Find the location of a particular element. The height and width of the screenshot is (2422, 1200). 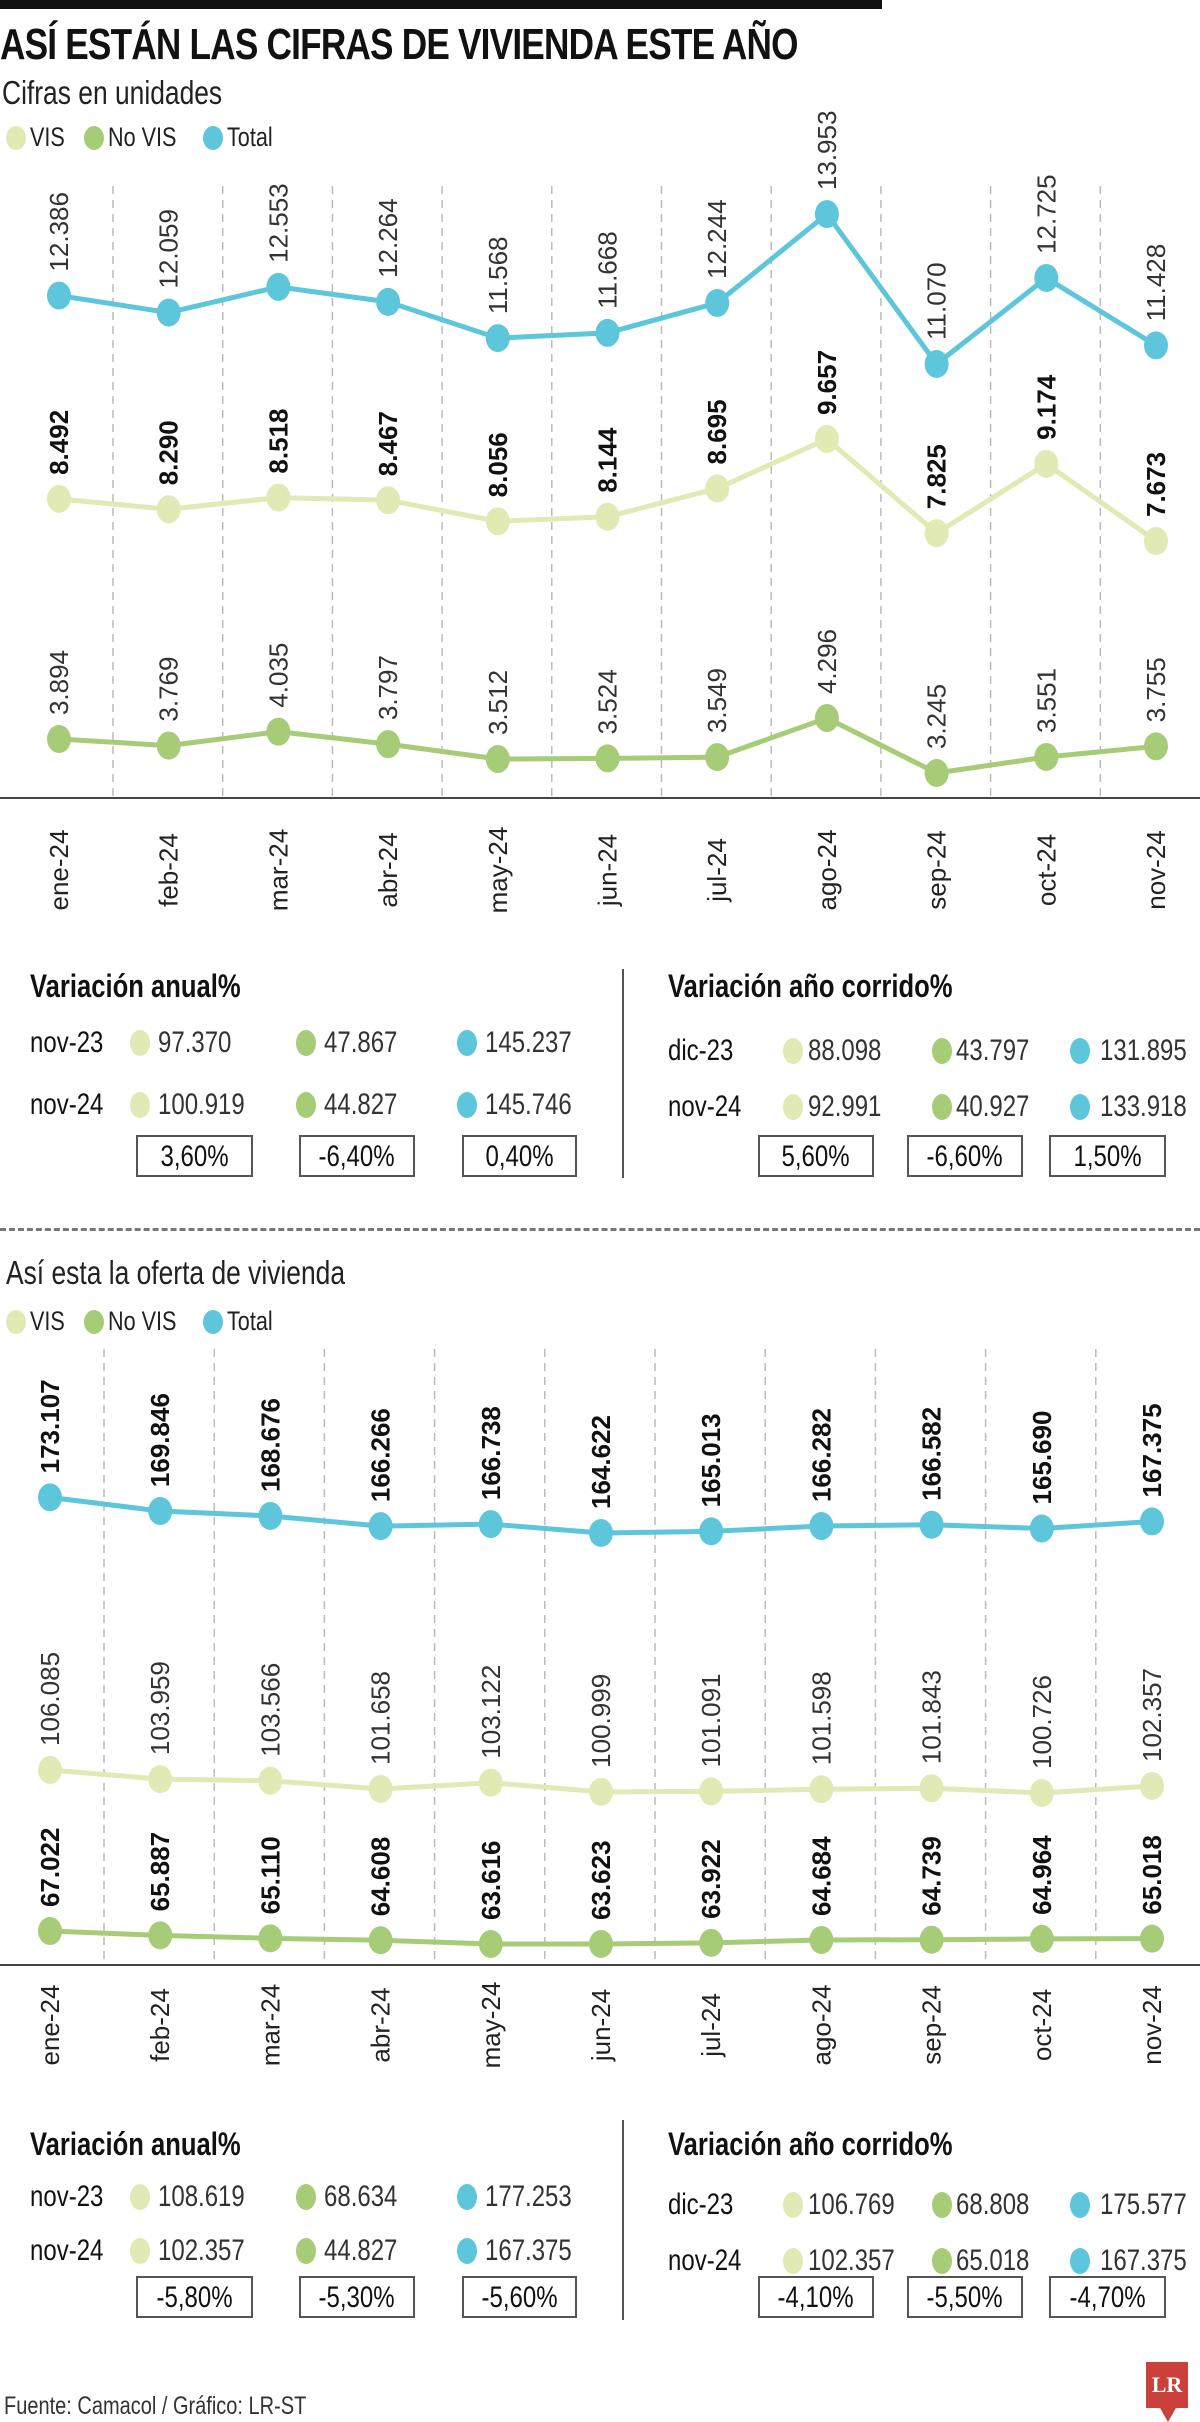

change-percent-box: -5,50% is located at coordinates (965, 2297).